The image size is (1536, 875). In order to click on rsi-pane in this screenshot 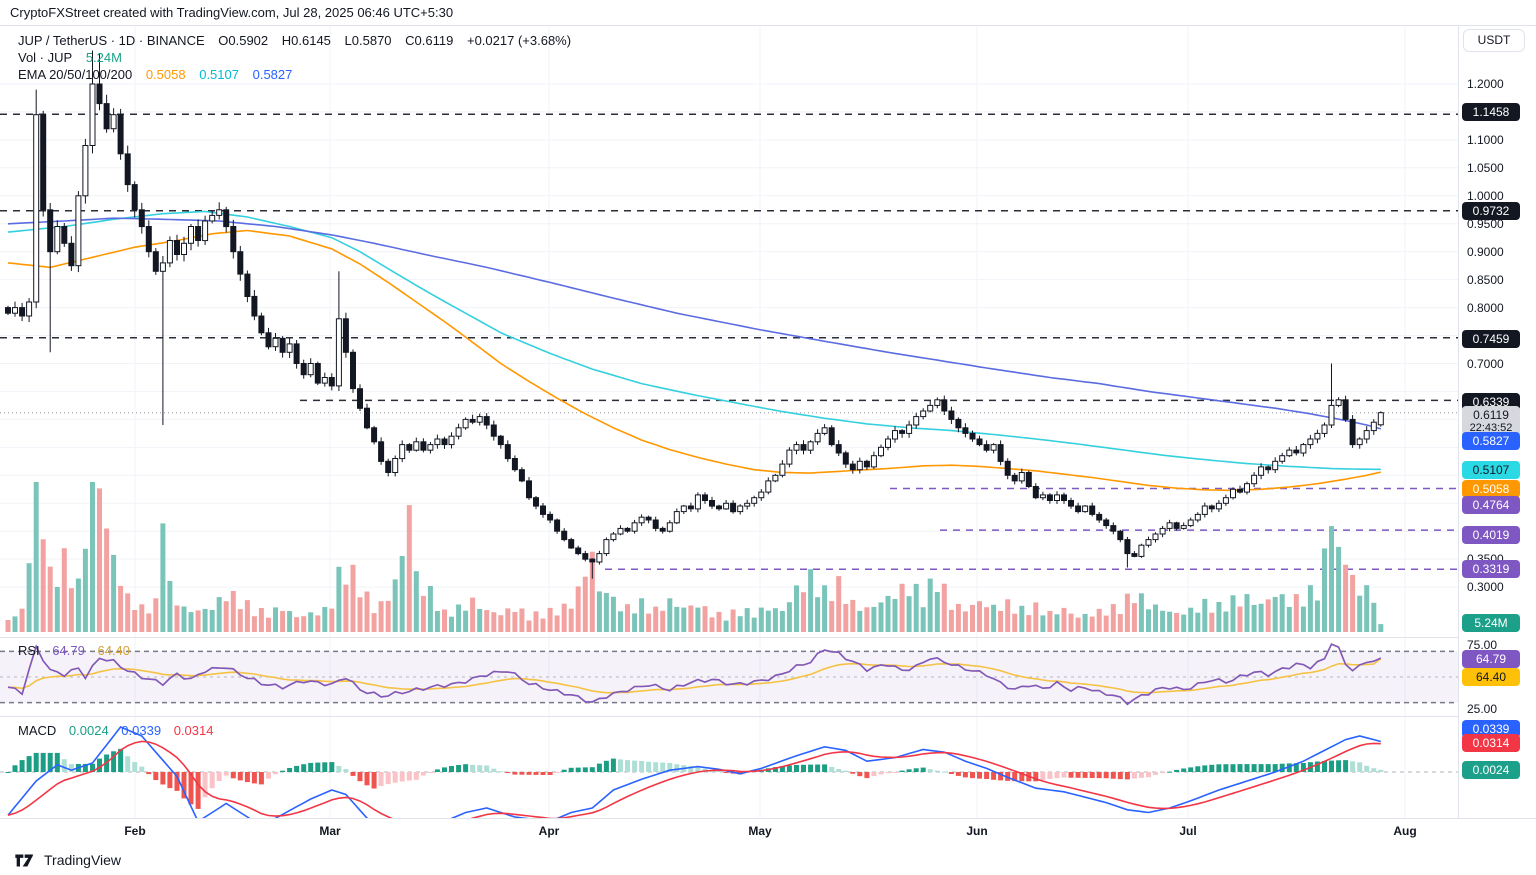, I will do `click(729, 674)`.